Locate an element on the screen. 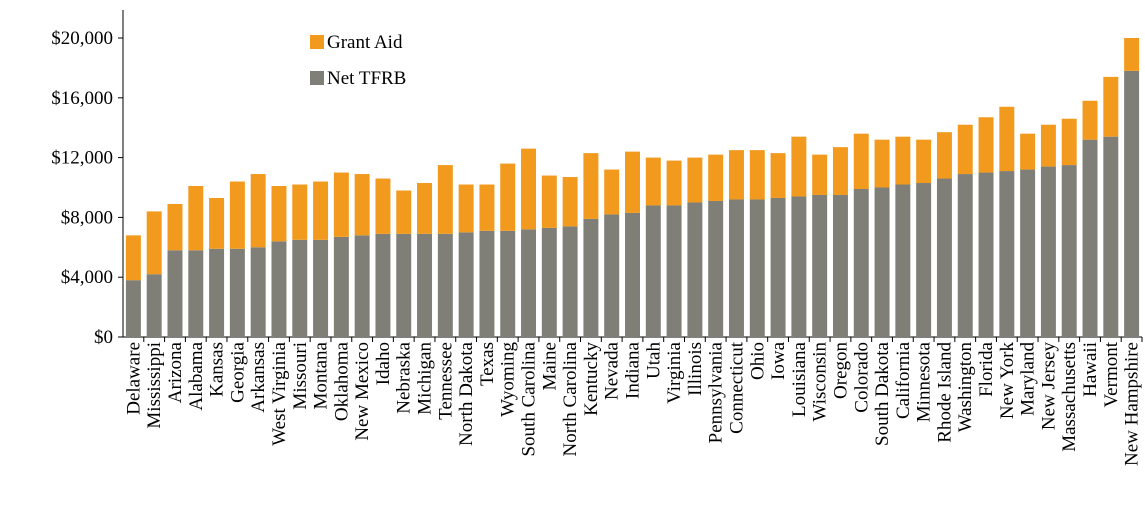 The width and height of the screenshot is (1145, 520). legend-label: Net TFRB is located at coordinates (366, 78).